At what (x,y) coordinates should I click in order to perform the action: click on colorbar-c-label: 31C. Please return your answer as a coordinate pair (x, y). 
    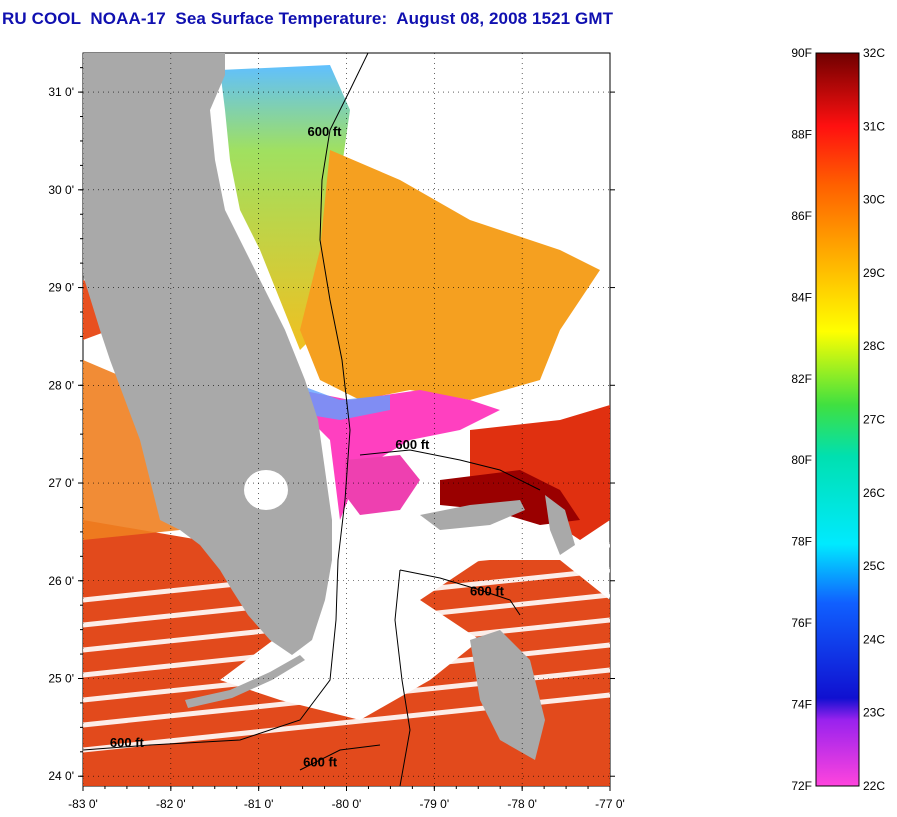
    Looking at the image, I should click on (874, 126).